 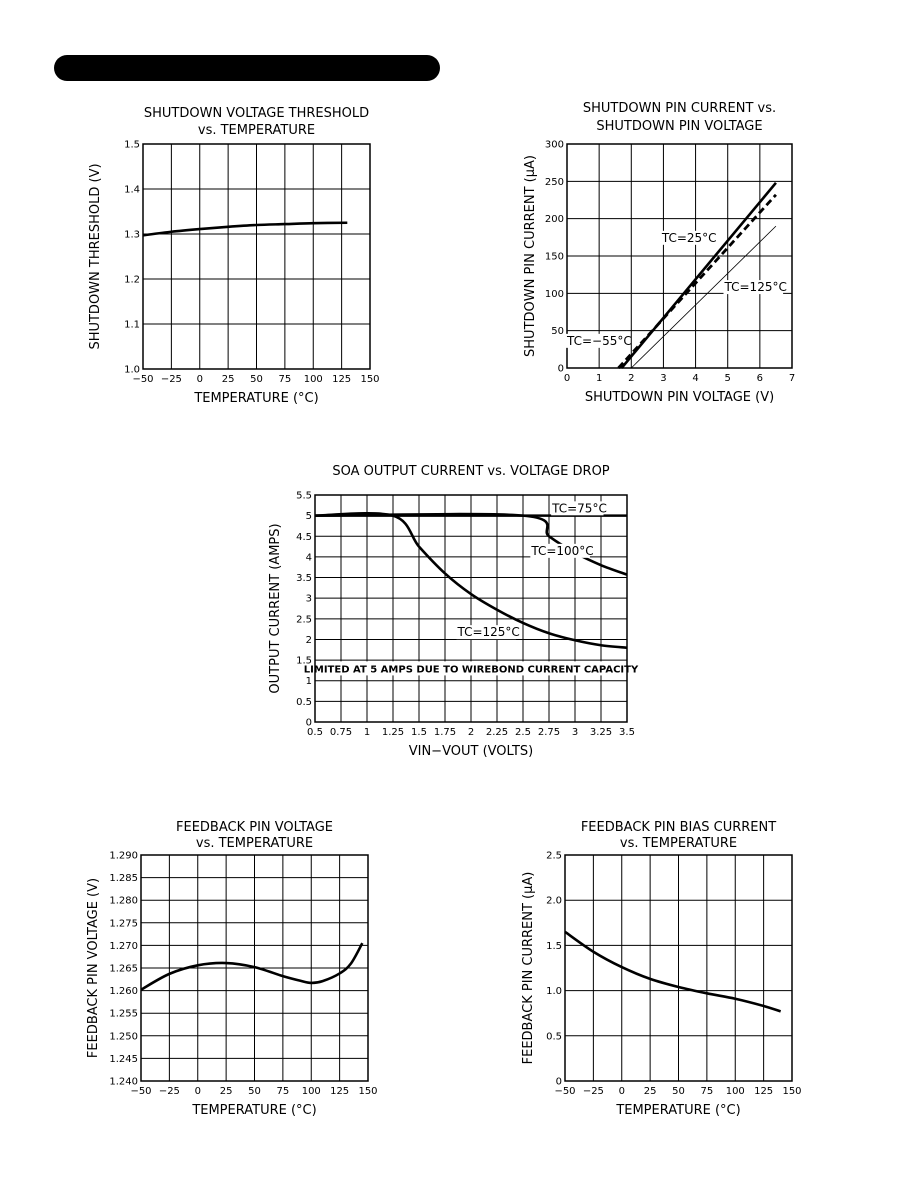 What do you see at coordinates (554, 257) in the screenshot?
I see `y-tick-label: 150` at bounding box center [554, 257].